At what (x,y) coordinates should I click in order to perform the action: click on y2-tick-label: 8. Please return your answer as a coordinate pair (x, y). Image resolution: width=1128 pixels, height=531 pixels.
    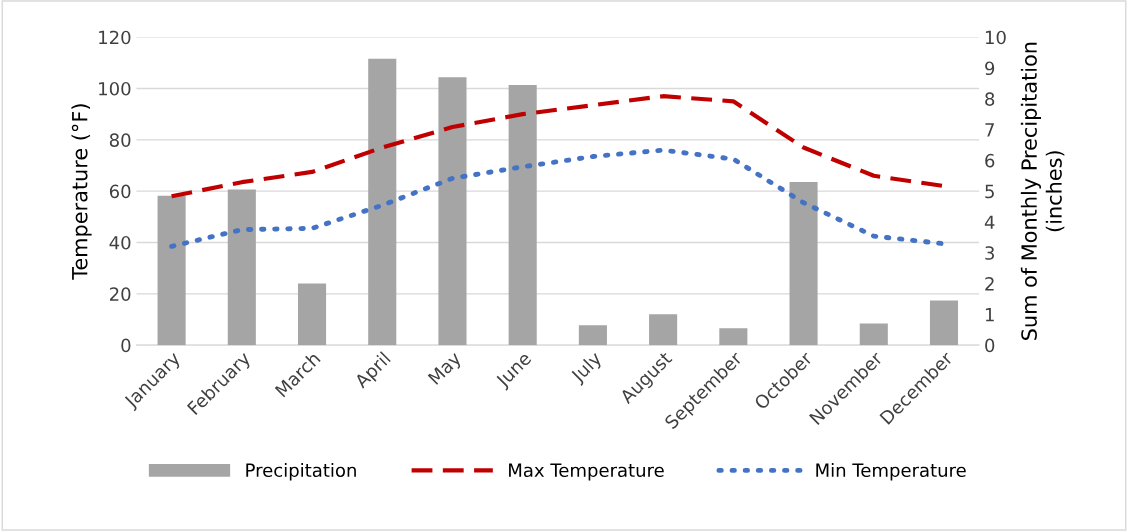
    Looking at the image, I should click on (990, 99).